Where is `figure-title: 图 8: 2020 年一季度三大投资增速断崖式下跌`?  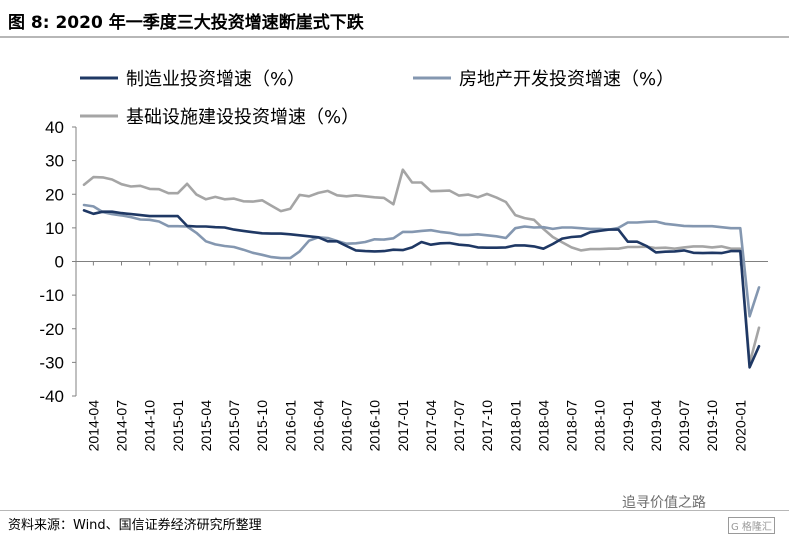
figure-title: 图 8: 2020 年一季度三大投资增速断崖式下跌 is located at coordinates (186, 23).